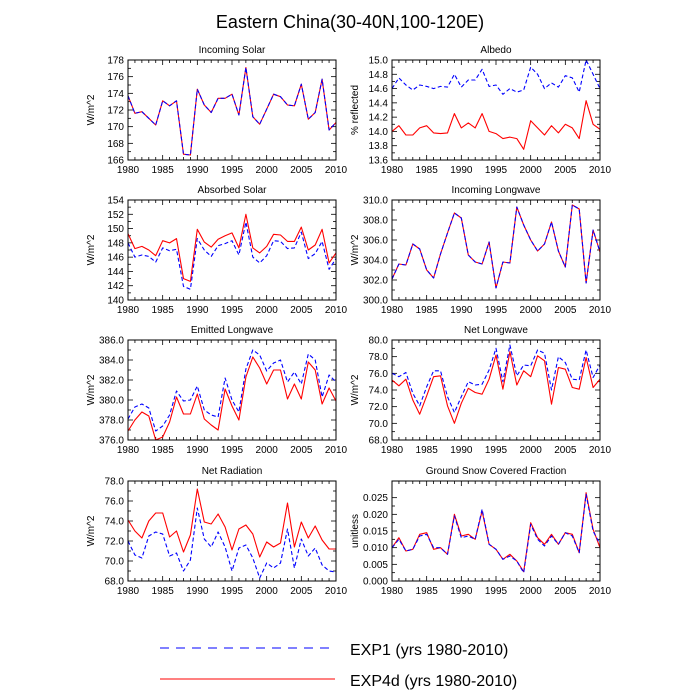 The image size is (700, 700). What do you see at coordinates (115, 301) in the screenshot?
I see `y-tick-label: 140` at bounding box center [115, 301].